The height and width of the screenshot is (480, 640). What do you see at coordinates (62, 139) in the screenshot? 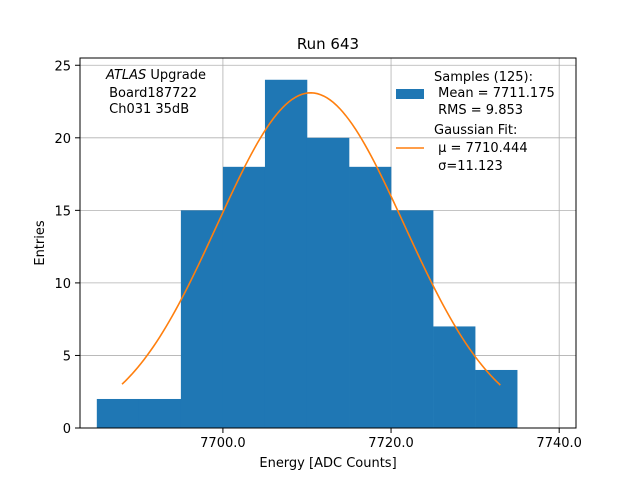
I see `y-tick-label-4: 20` at bounding box center [62, 139].